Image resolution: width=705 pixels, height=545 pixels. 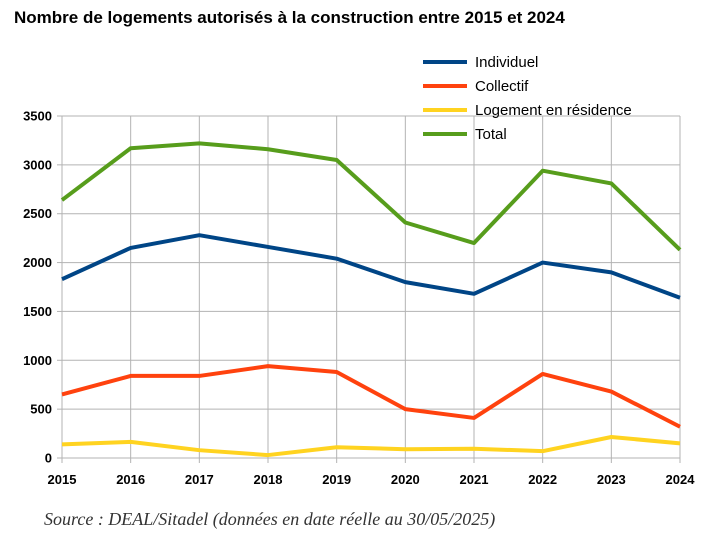 What do you see at coordinates (48, 458) in the screenshot?
I see `y-tick-label: 0` at bounding box center [48, 458].